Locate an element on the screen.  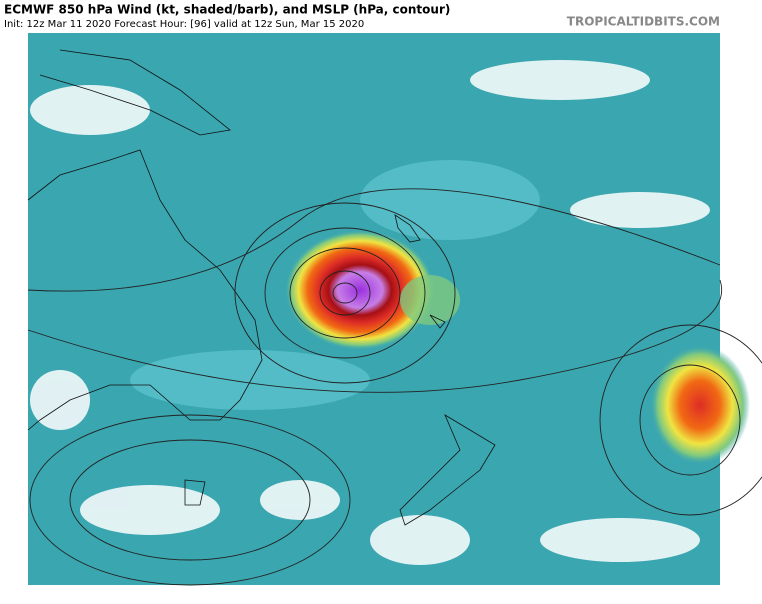
cyclone is located at coordinates (360, 290).